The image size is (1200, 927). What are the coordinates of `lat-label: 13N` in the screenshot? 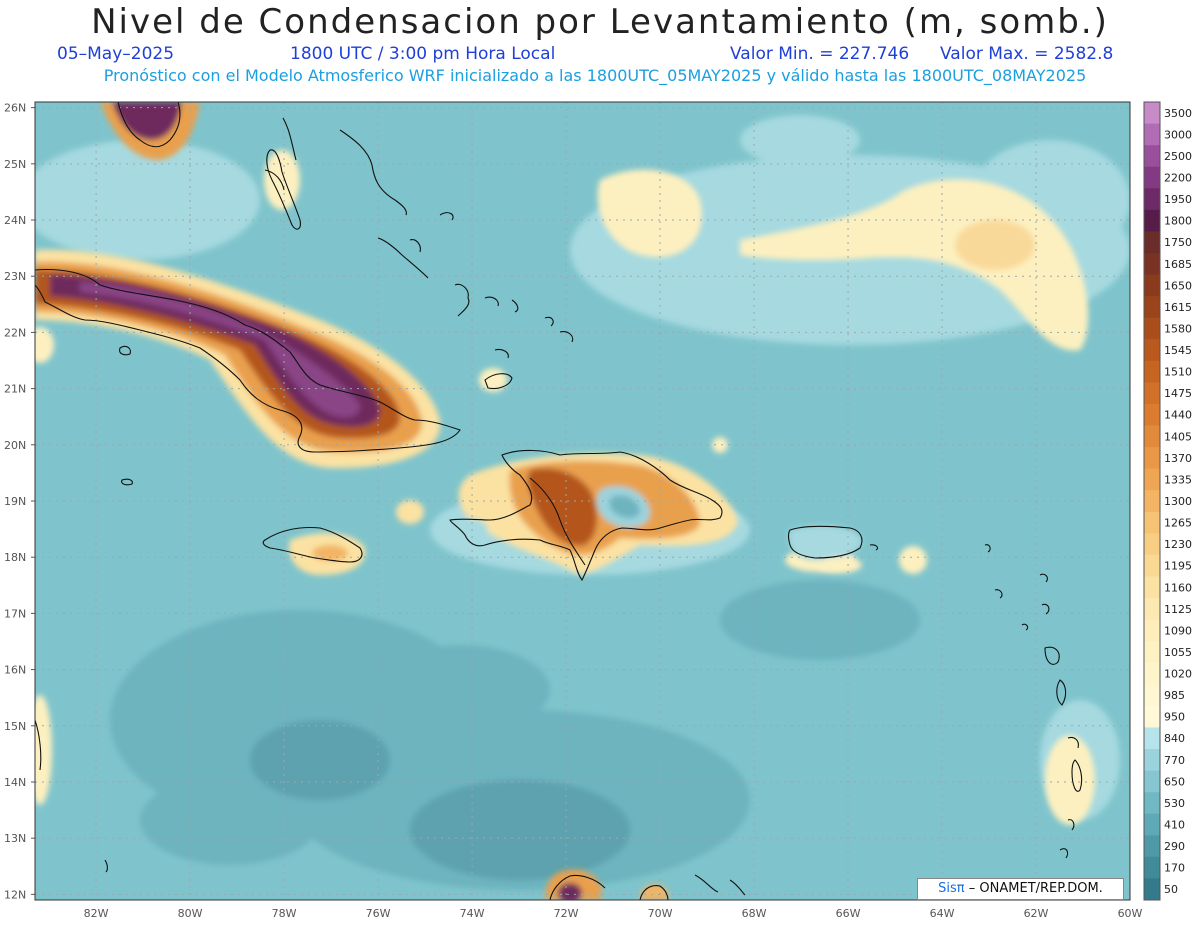 It's located at (15, 838).